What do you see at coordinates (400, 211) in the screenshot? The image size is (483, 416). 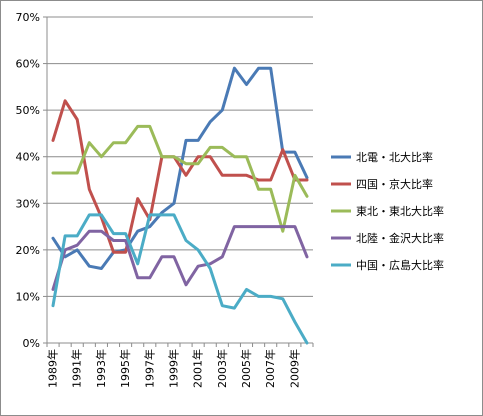 I see `legend-label: 東北・東北大比率` at bounding box center [400, 211].